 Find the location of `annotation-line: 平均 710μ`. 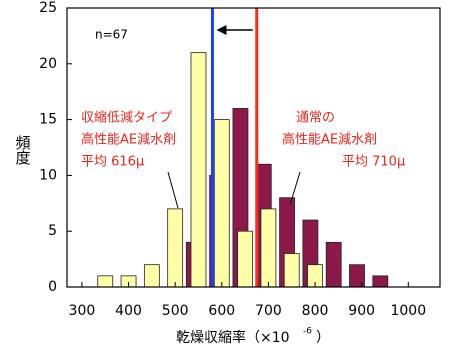

annotation-line: 平均 710μ is located at coordinates (373, 162).